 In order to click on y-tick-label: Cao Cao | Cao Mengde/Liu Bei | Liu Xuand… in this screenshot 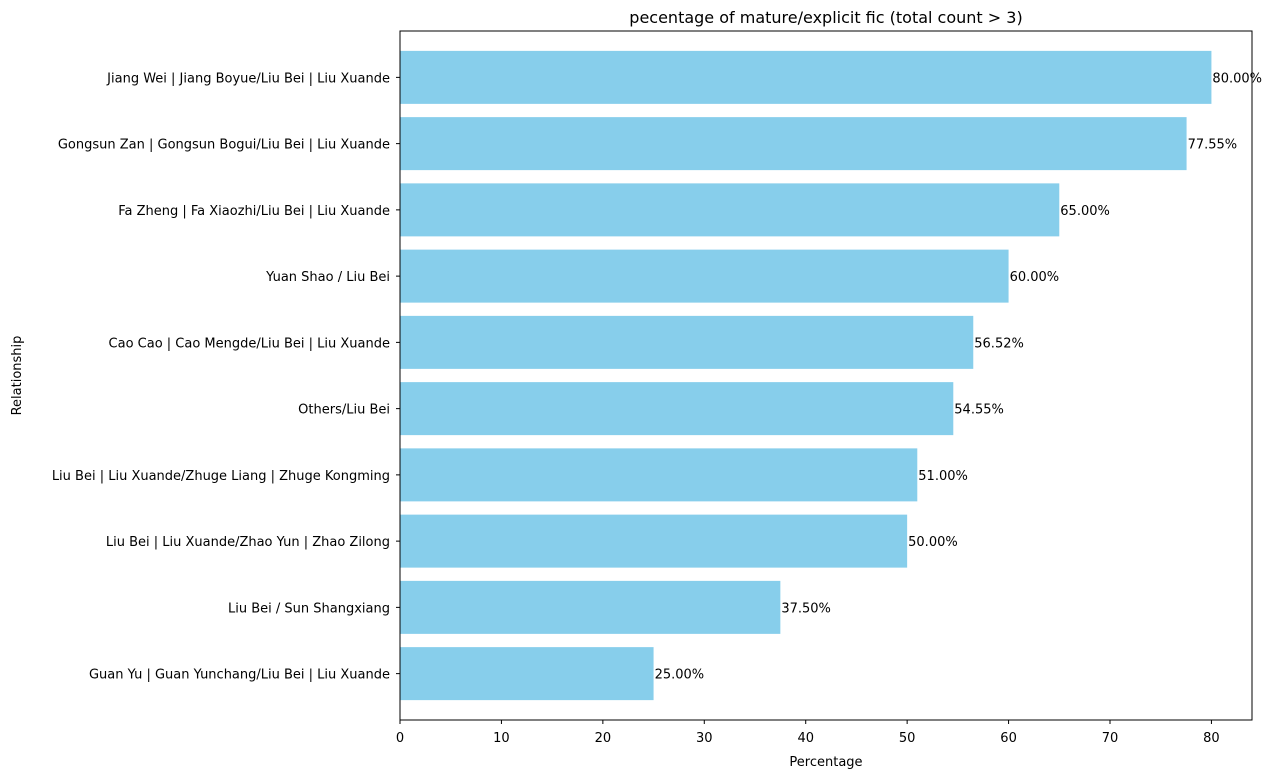, I will do `click(249, 343)`.